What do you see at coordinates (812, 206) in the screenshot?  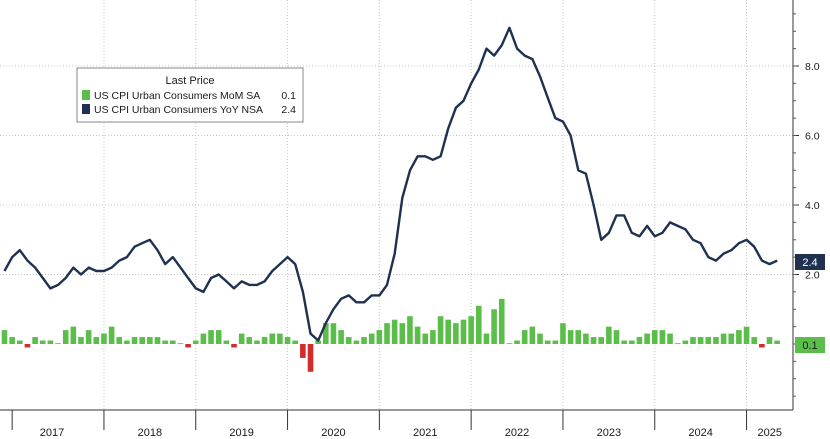 I see `y-tick-label: 4.0` at bounding box center [812, 206].